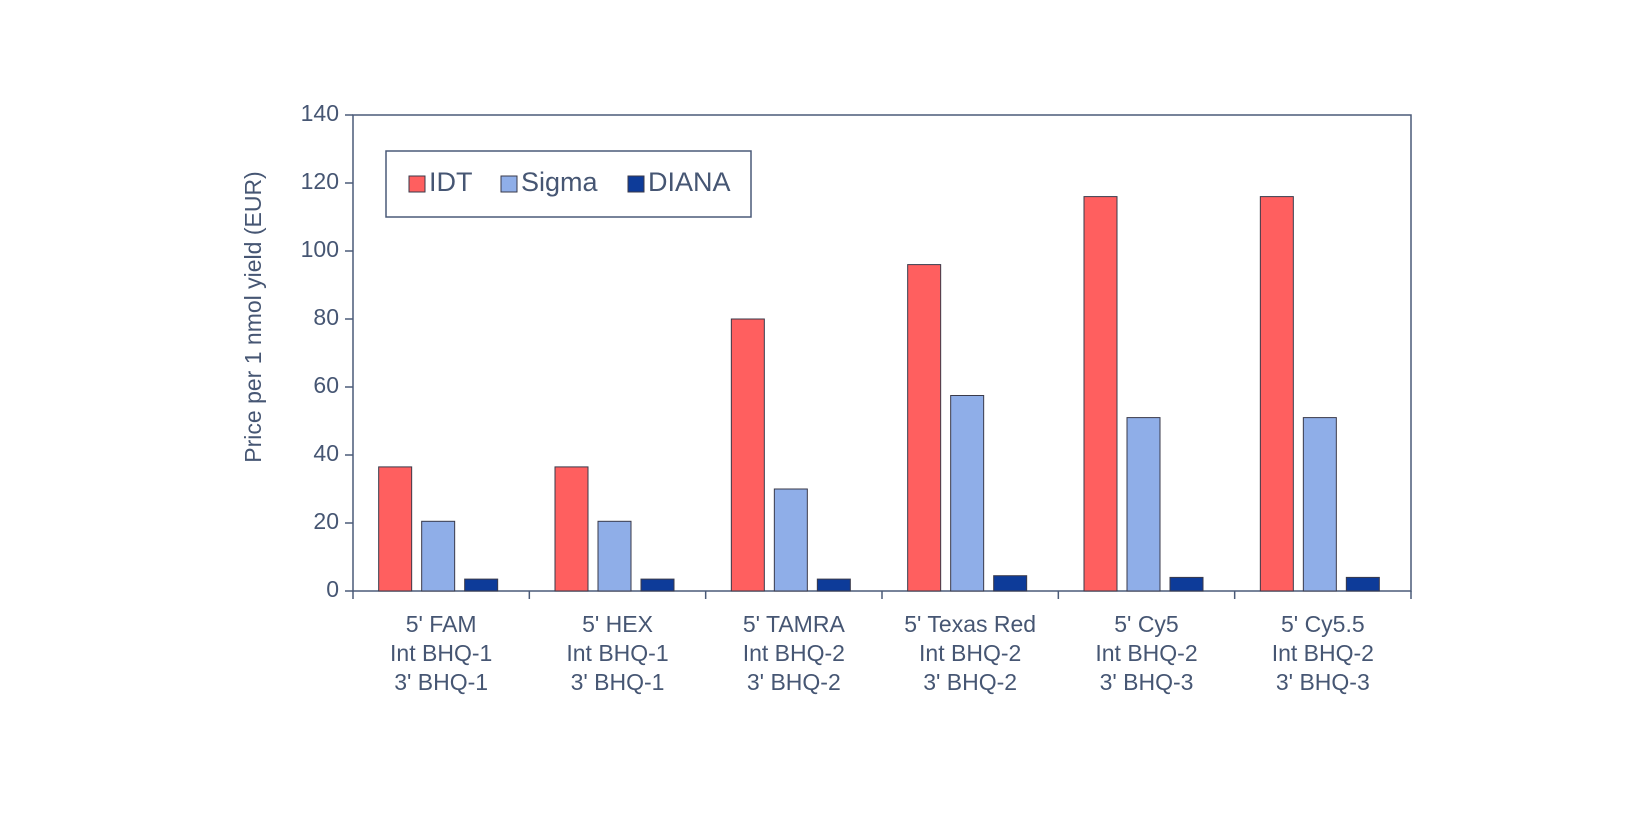 The height and width of the screenshot is (830, 1650). I want to click on x-tick-label: 5' Cy5.5, so click(1323, 624).